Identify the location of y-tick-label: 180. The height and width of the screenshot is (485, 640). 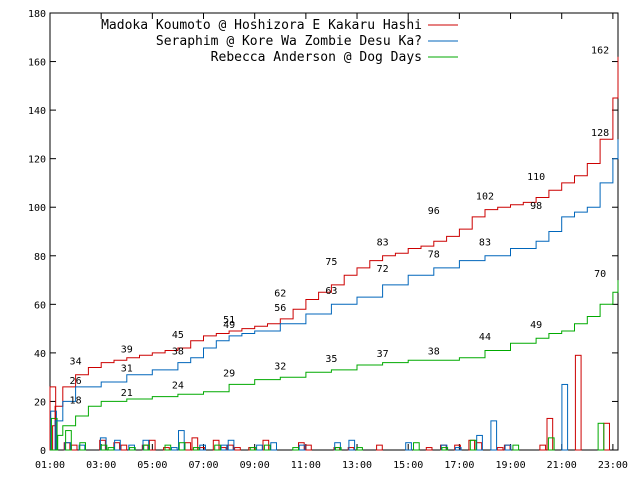
(37, 14).